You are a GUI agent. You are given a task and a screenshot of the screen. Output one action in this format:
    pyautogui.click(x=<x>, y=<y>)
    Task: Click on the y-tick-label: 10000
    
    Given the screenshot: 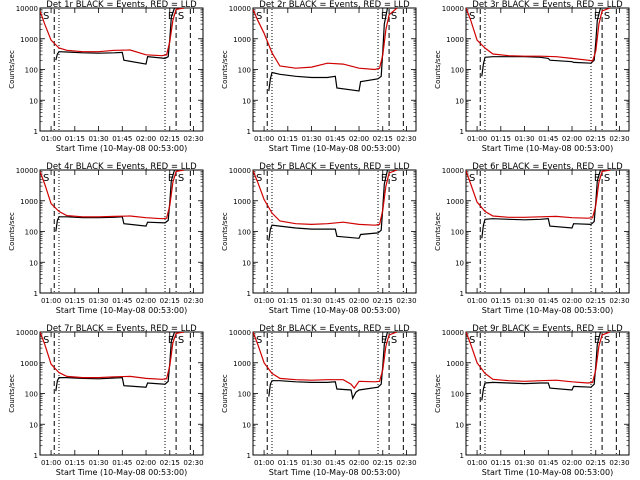 What is the action you would take?
    pyautogui.click(x=453, y=9)
    